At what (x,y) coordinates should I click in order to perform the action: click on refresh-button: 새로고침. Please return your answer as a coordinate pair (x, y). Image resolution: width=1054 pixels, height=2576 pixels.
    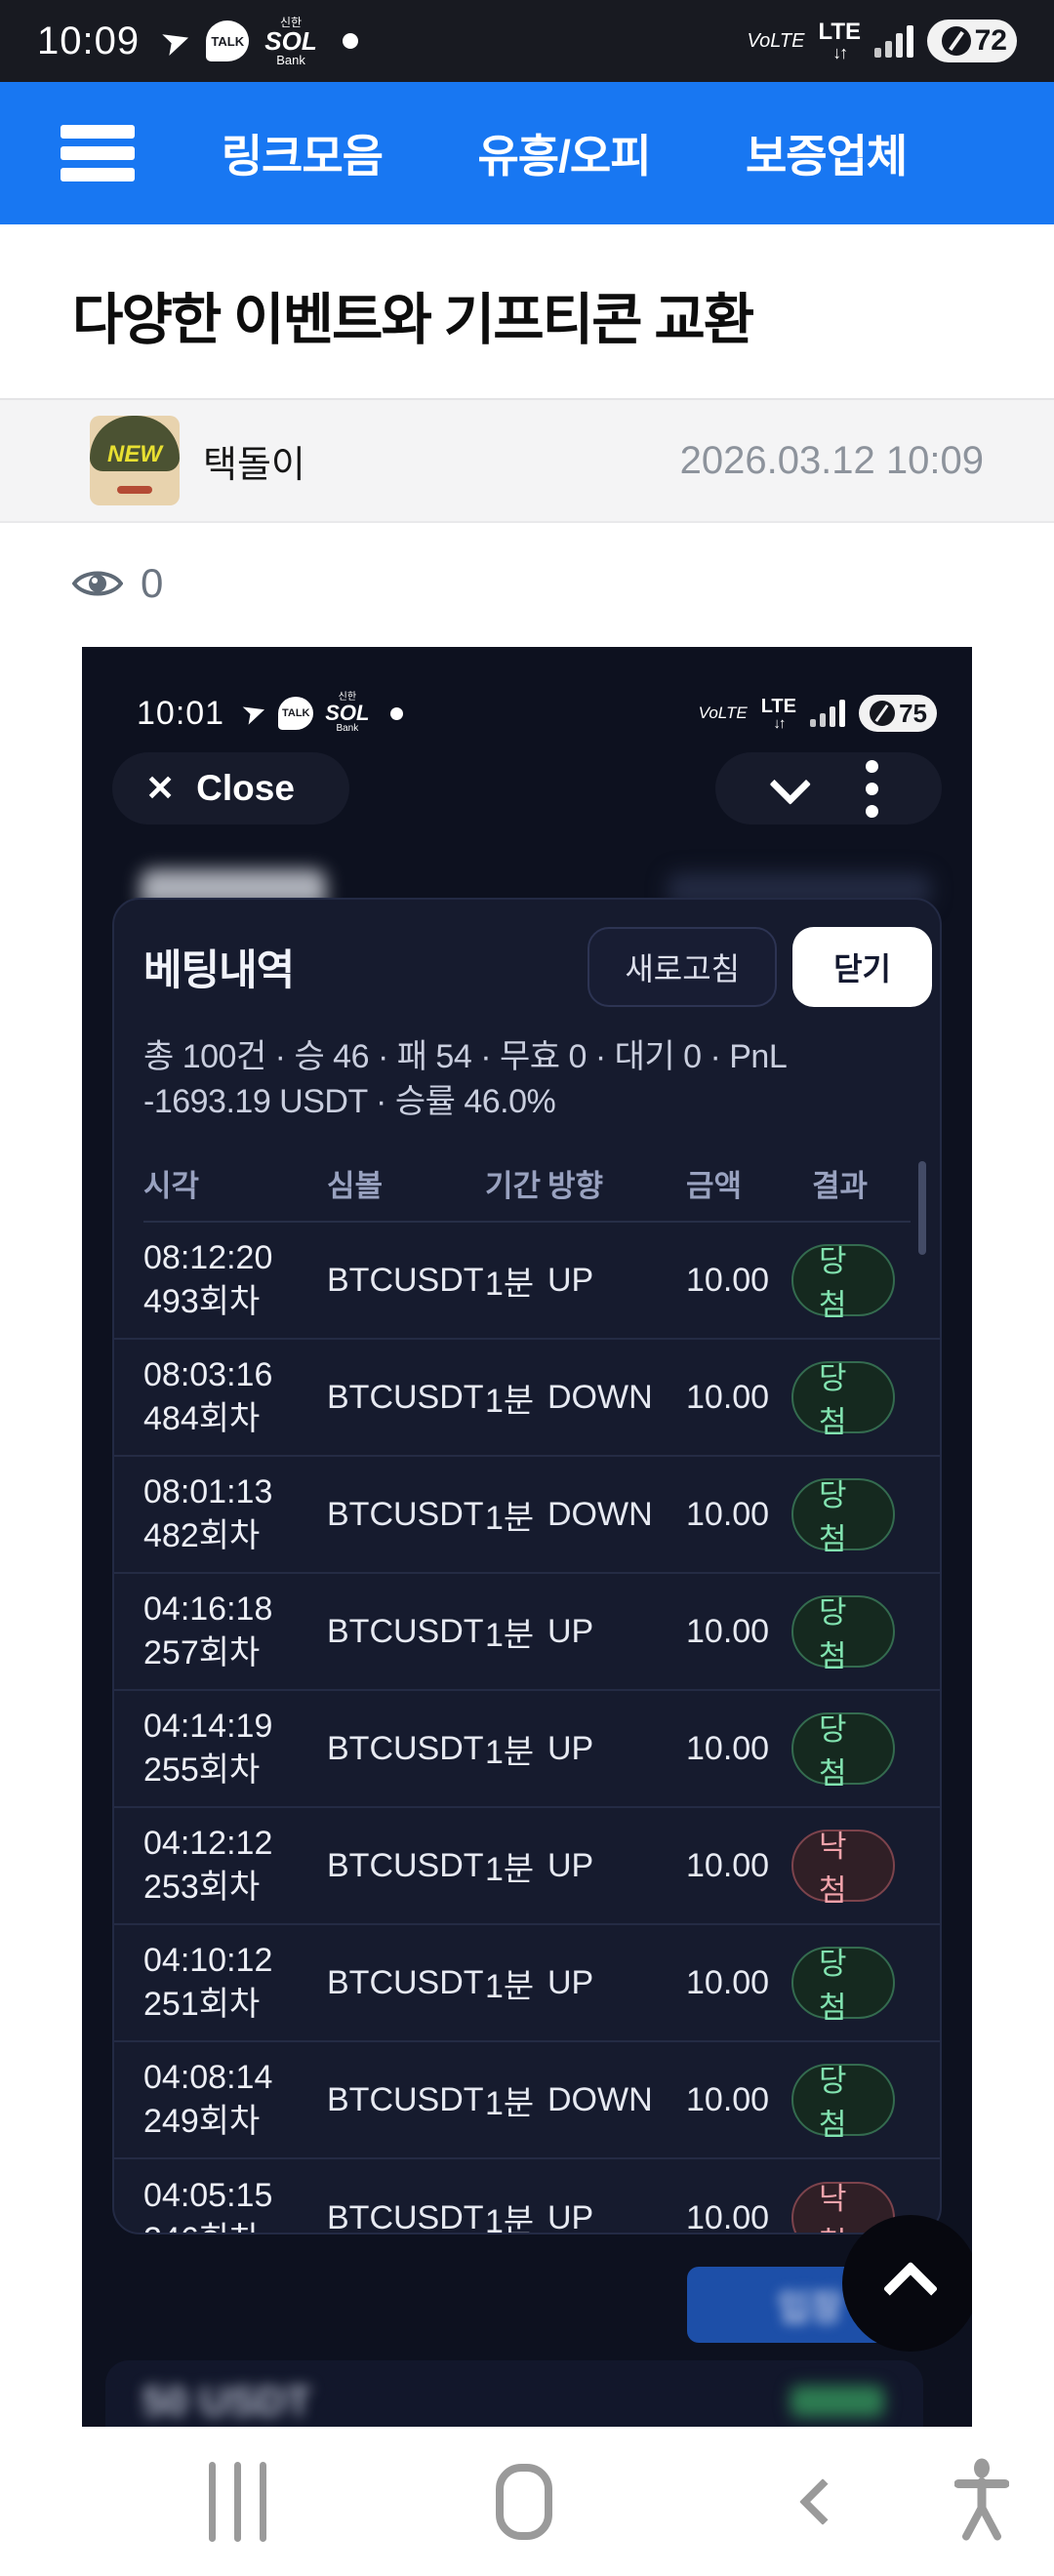
    Looking at the image, I should click on (683, 967).